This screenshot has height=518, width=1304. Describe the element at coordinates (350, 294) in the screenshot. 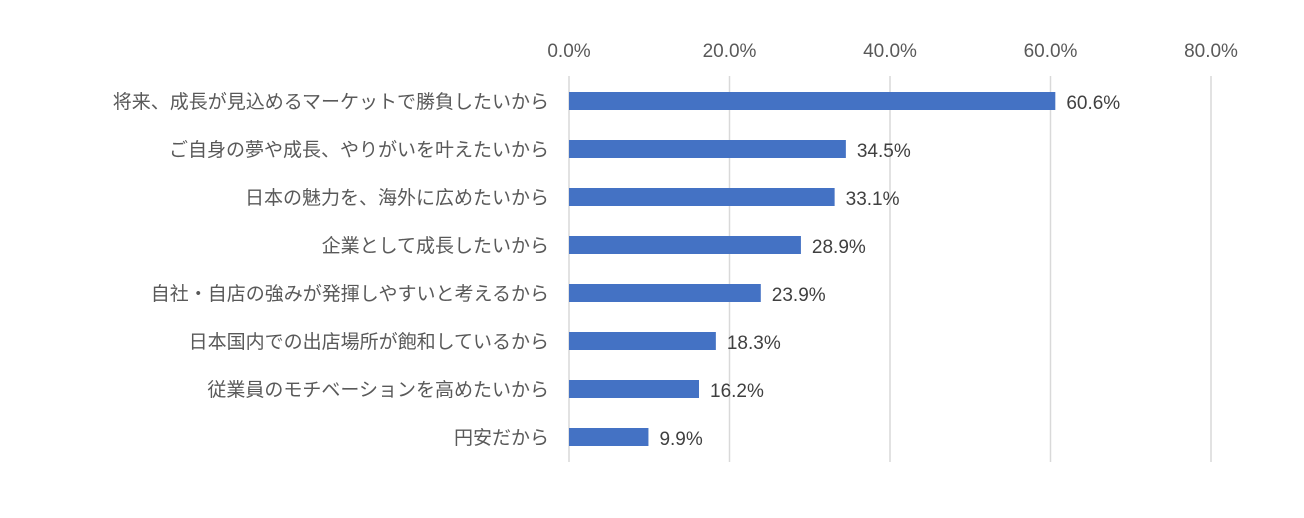

I see `category-label: 自社・自店の強みが発揮しやすいと考えるから` at that location.